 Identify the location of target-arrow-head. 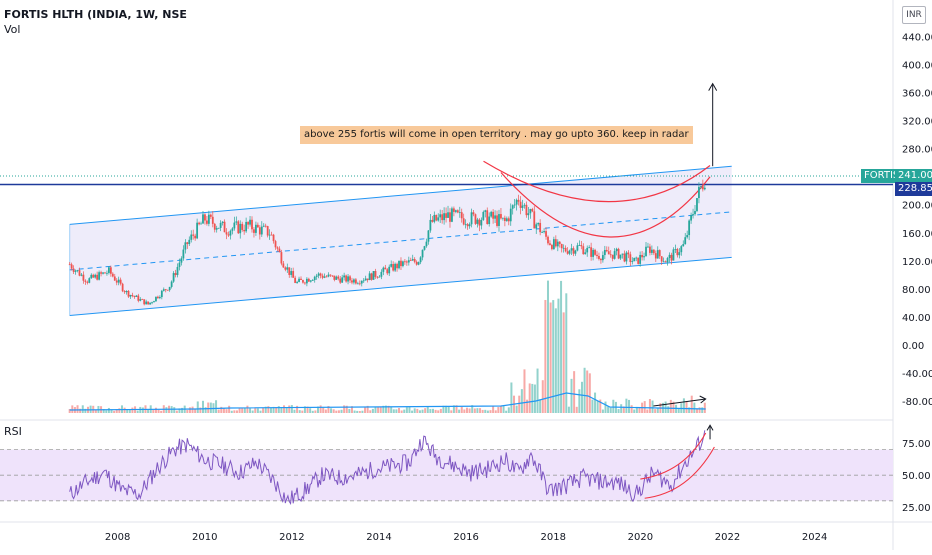
(713, 86).